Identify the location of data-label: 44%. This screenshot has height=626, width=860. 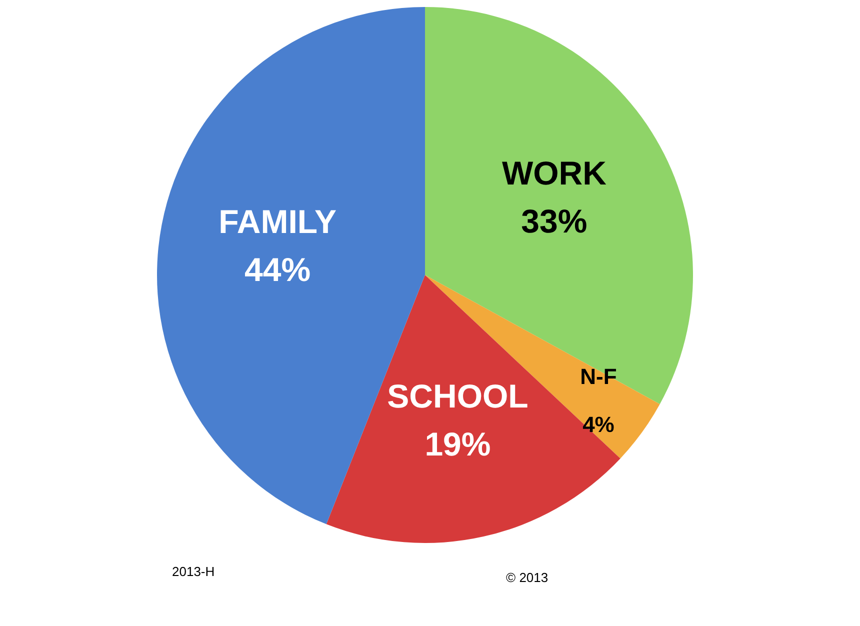
(277, 269).